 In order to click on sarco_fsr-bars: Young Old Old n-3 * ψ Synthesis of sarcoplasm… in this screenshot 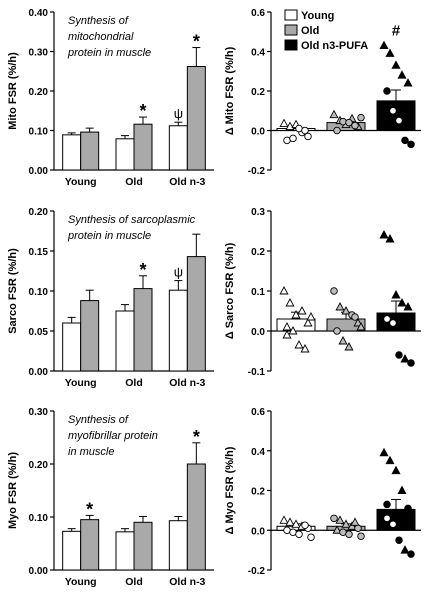, I will do `click(134, 301)`.